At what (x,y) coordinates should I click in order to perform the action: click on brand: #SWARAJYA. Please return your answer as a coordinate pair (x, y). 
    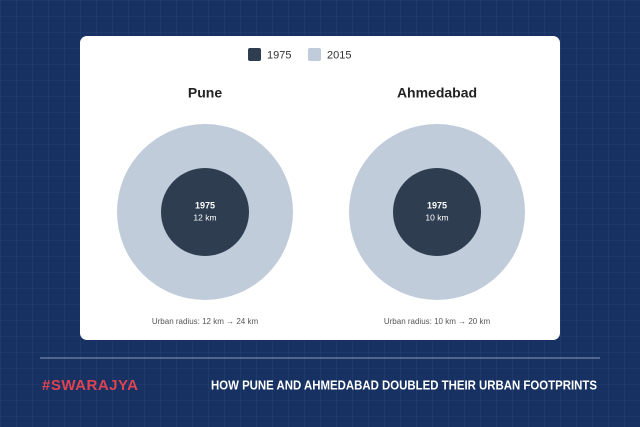
    Looking at the image, I should click on (90, 385).